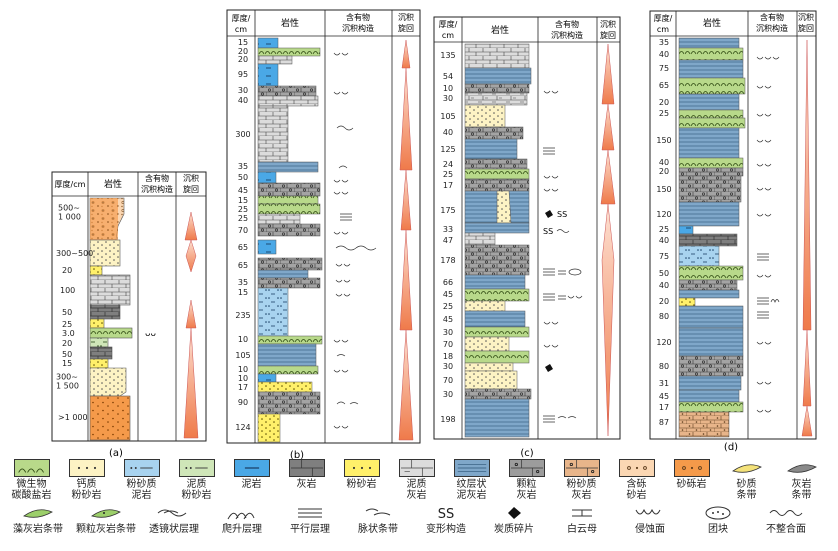 Image resolution: width=838 pixels, height=551 pixels. I want to click on legend-item: 泥质 灰岩, so click(416, 480).